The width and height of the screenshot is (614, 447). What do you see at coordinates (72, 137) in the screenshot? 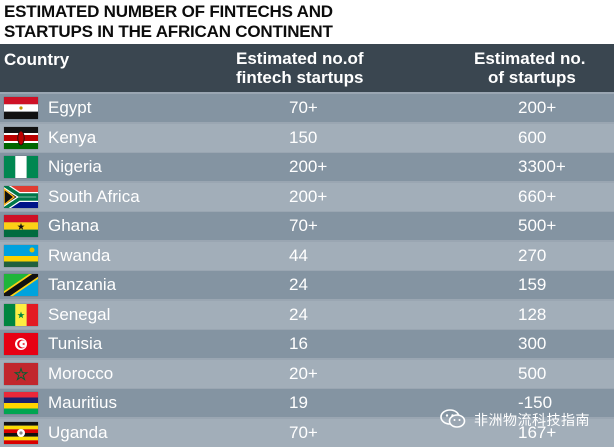
I see `country-cell: Kenya` at bounding box center [72, 137].